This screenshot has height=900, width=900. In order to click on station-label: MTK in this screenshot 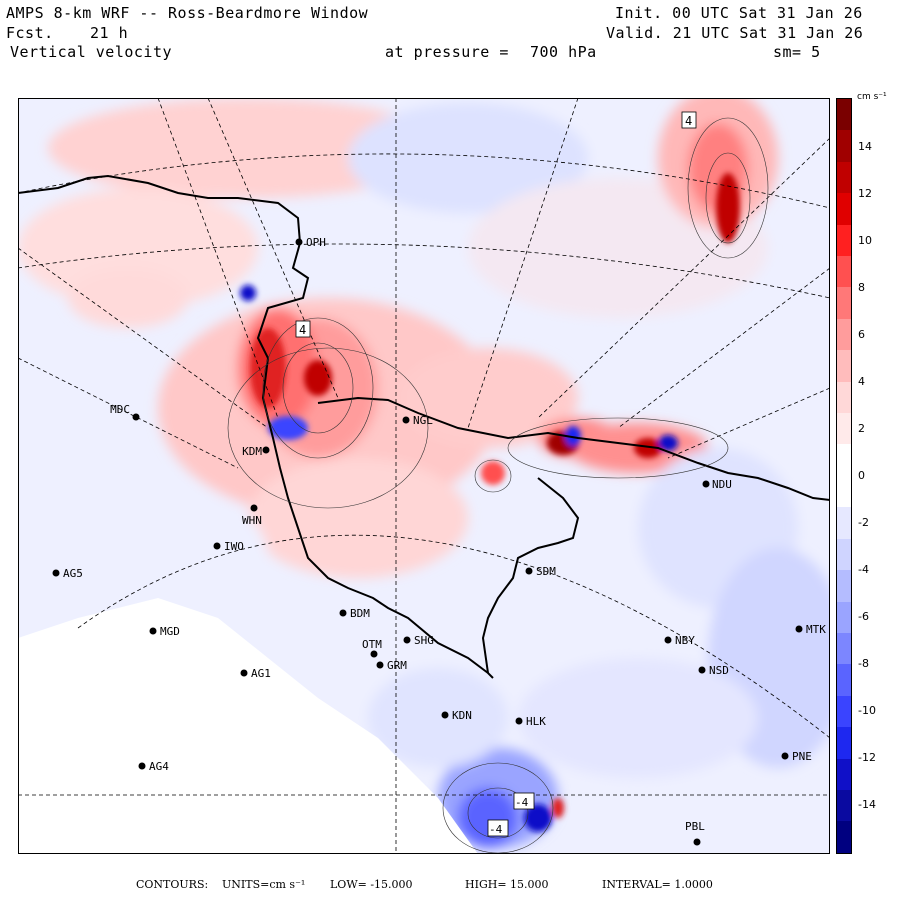, I will do `click(816, 629)`.